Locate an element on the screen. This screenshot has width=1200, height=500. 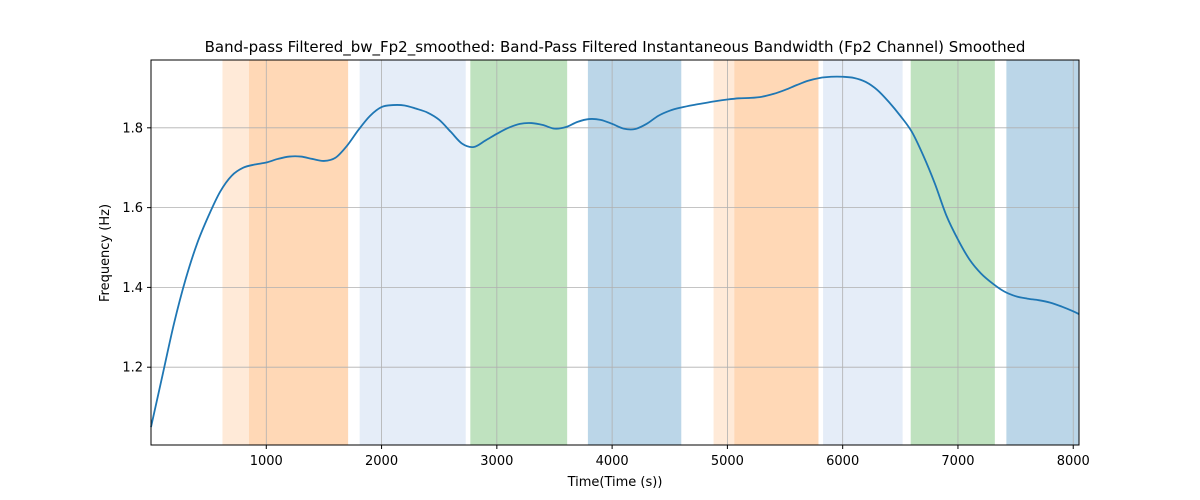
x-tick-label: 4000 is located at coordinates (612, 461).